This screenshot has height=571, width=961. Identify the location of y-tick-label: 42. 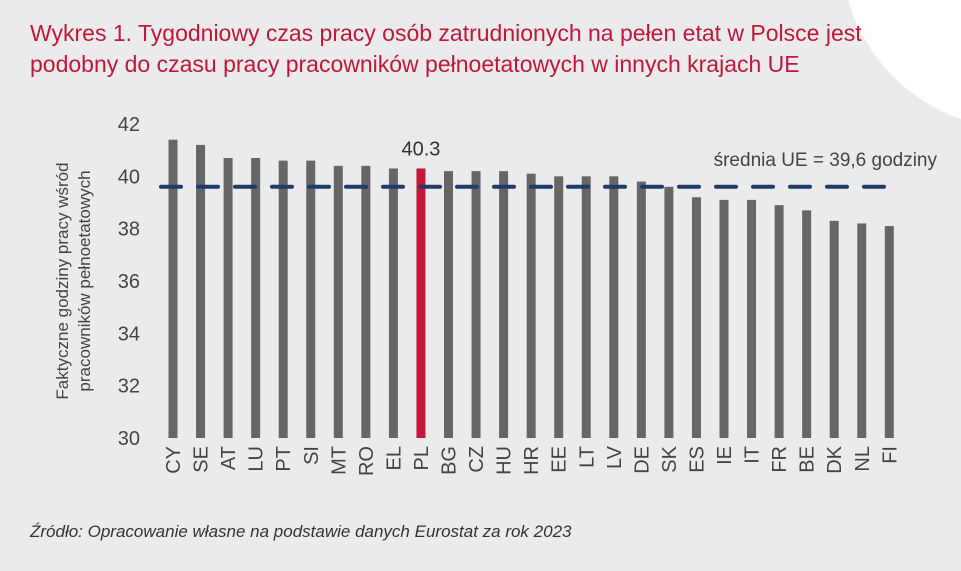
(129, 125).